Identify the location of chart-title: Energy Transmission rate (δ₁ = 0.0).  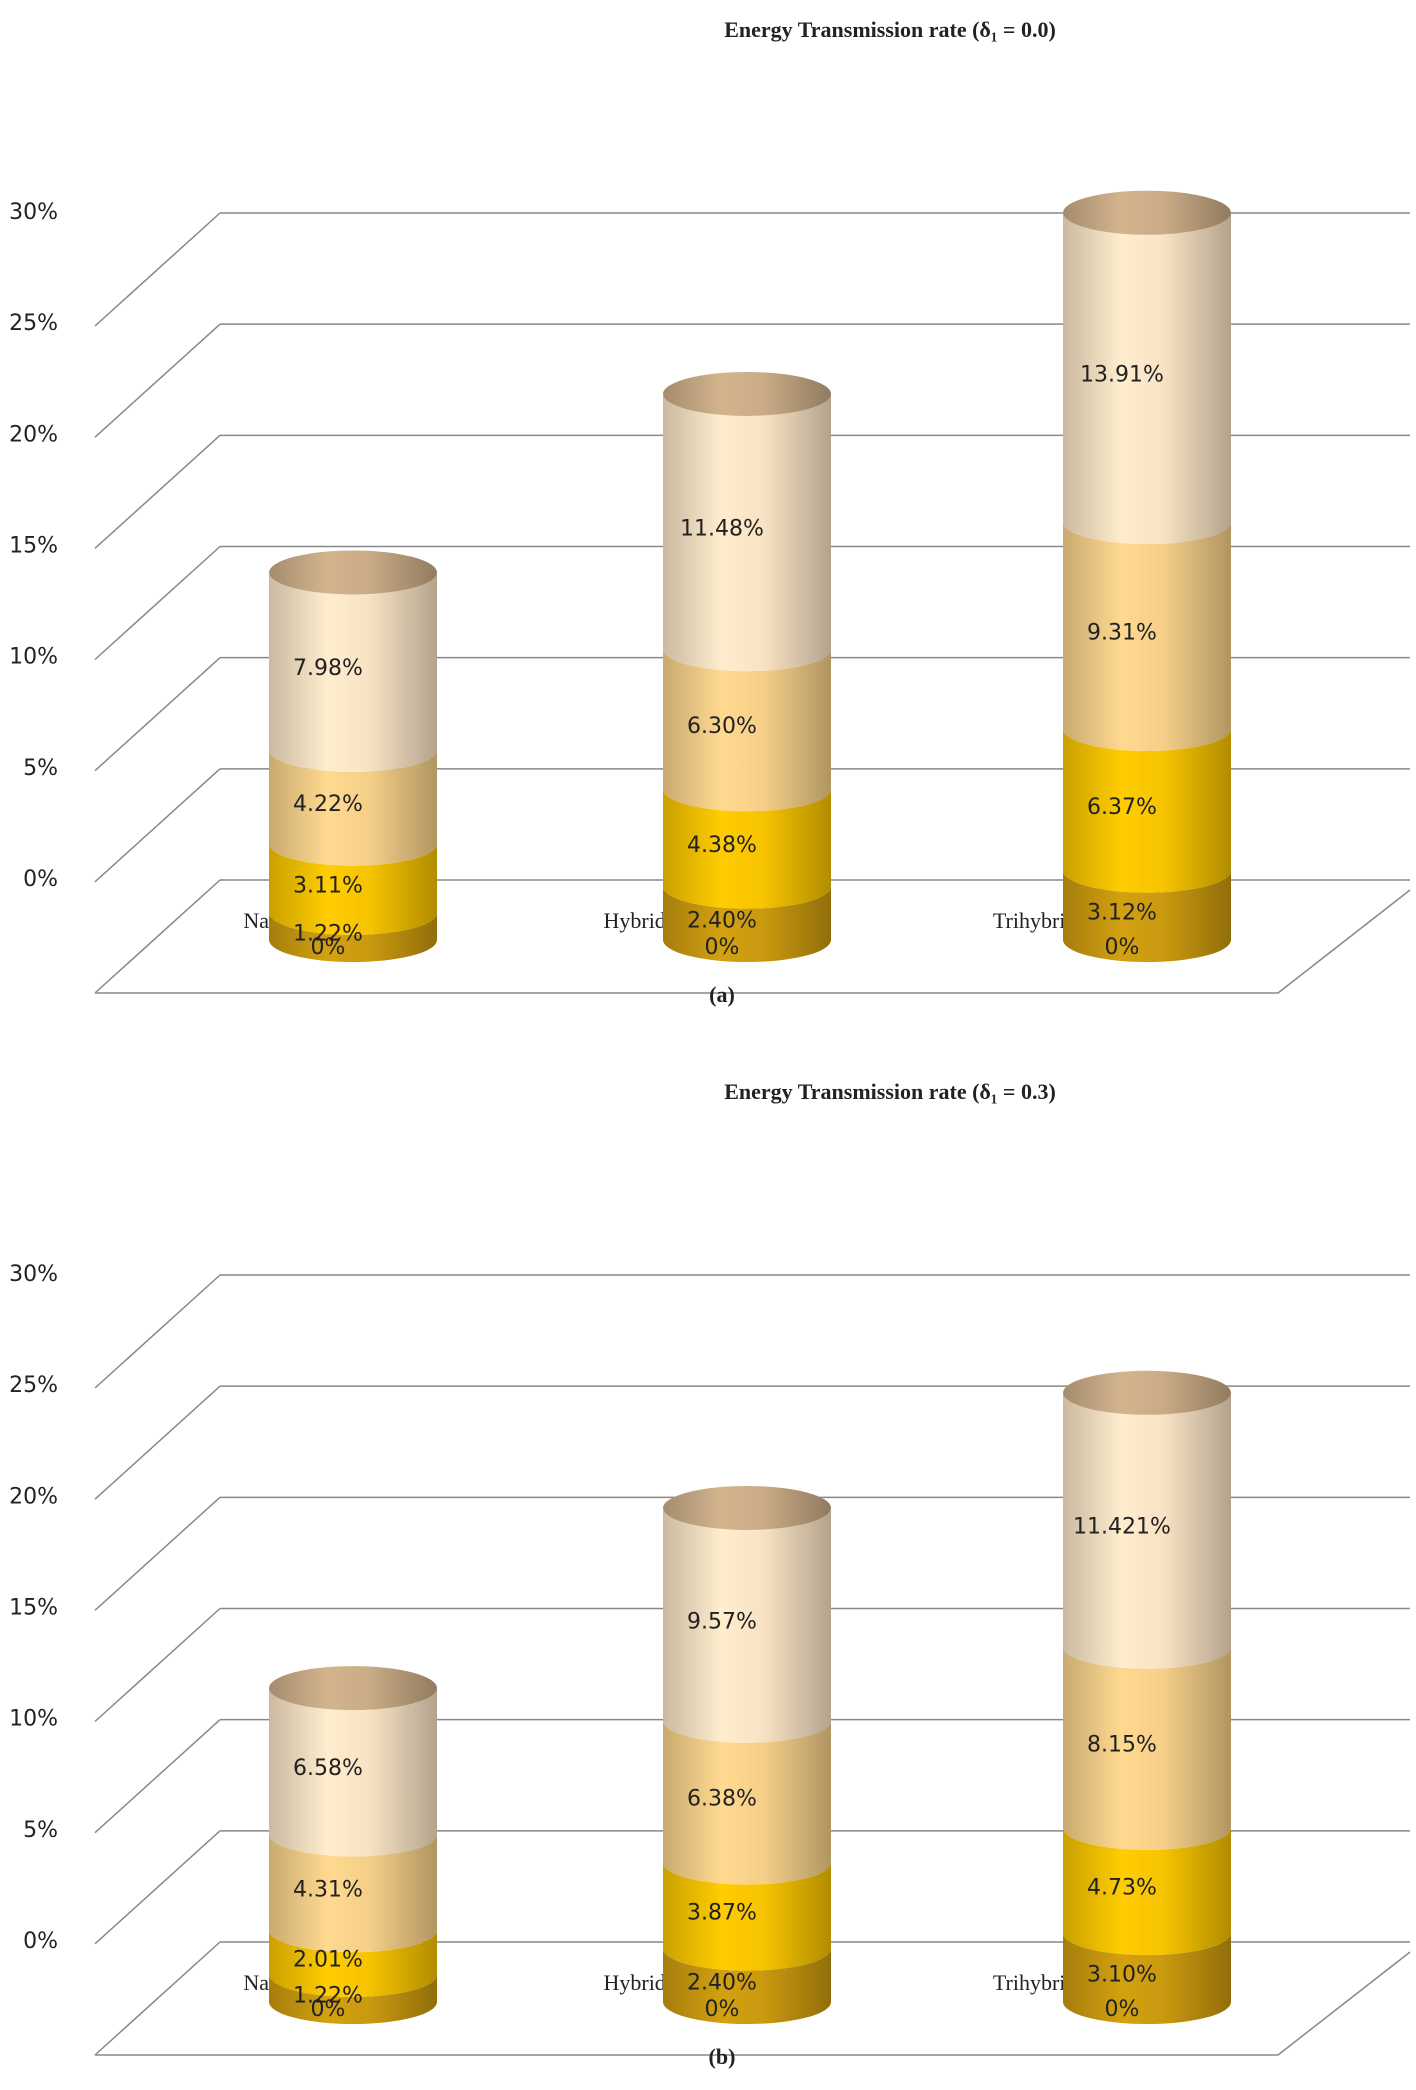
(890, 29).